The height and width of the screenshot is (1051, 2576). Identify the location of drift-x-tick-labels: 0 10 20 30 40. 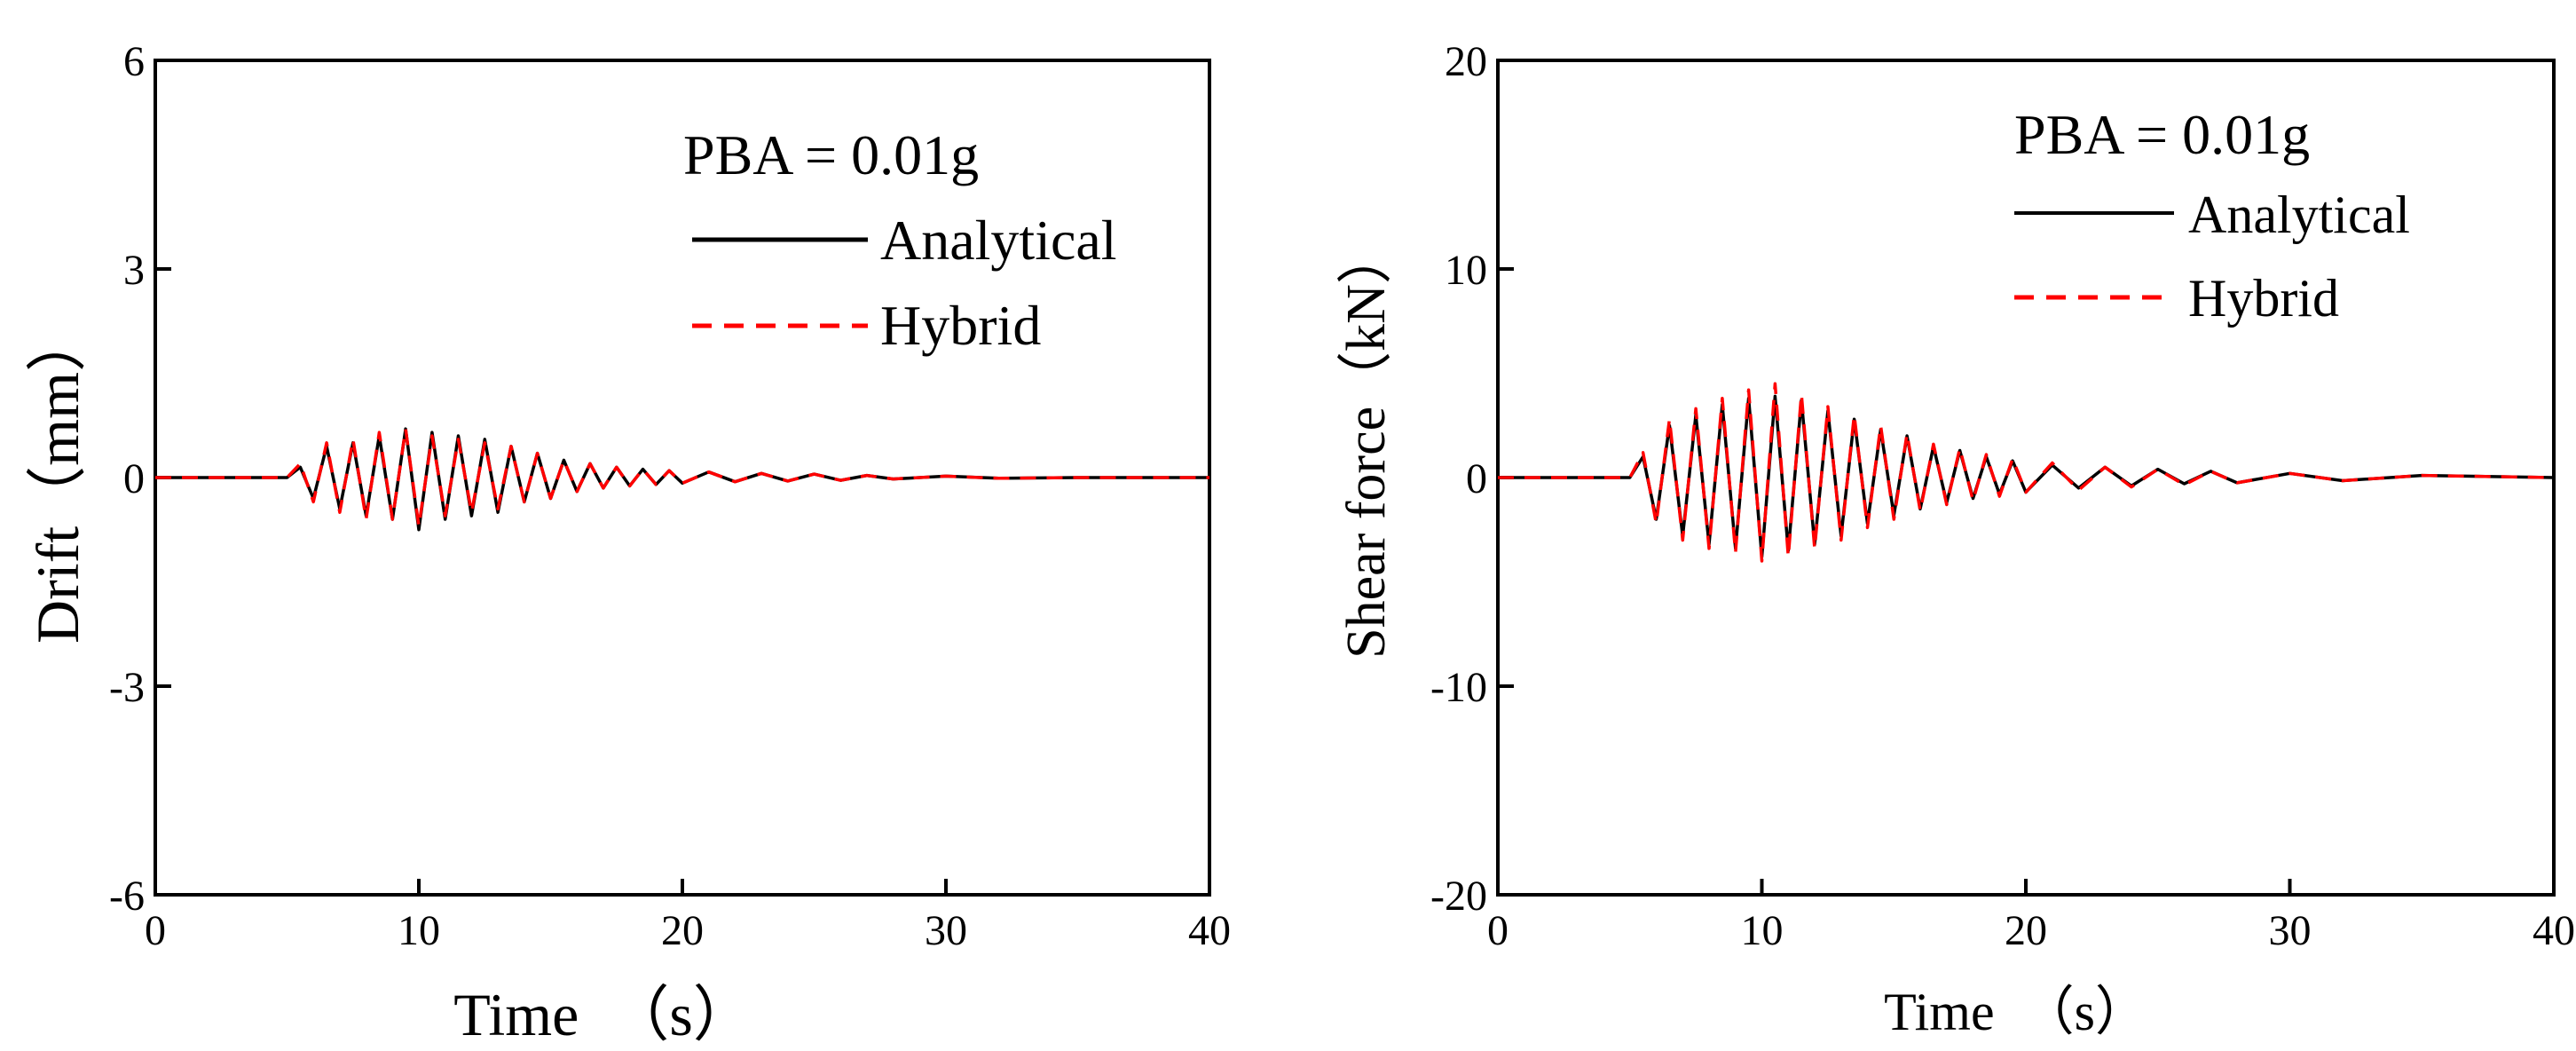
(688, 930).